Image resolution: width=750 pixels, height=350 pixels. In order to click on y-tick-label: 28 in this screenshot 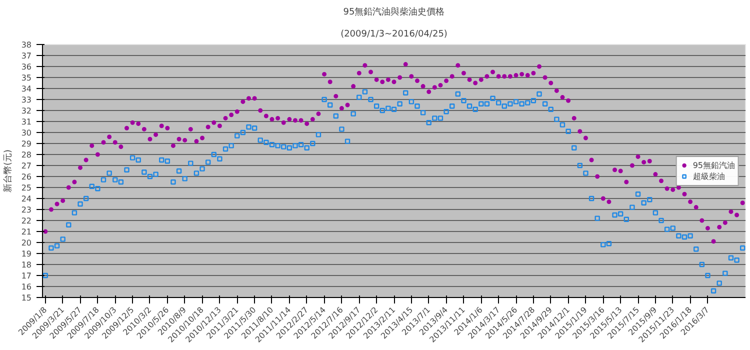, I will do `click(26, 155)`.